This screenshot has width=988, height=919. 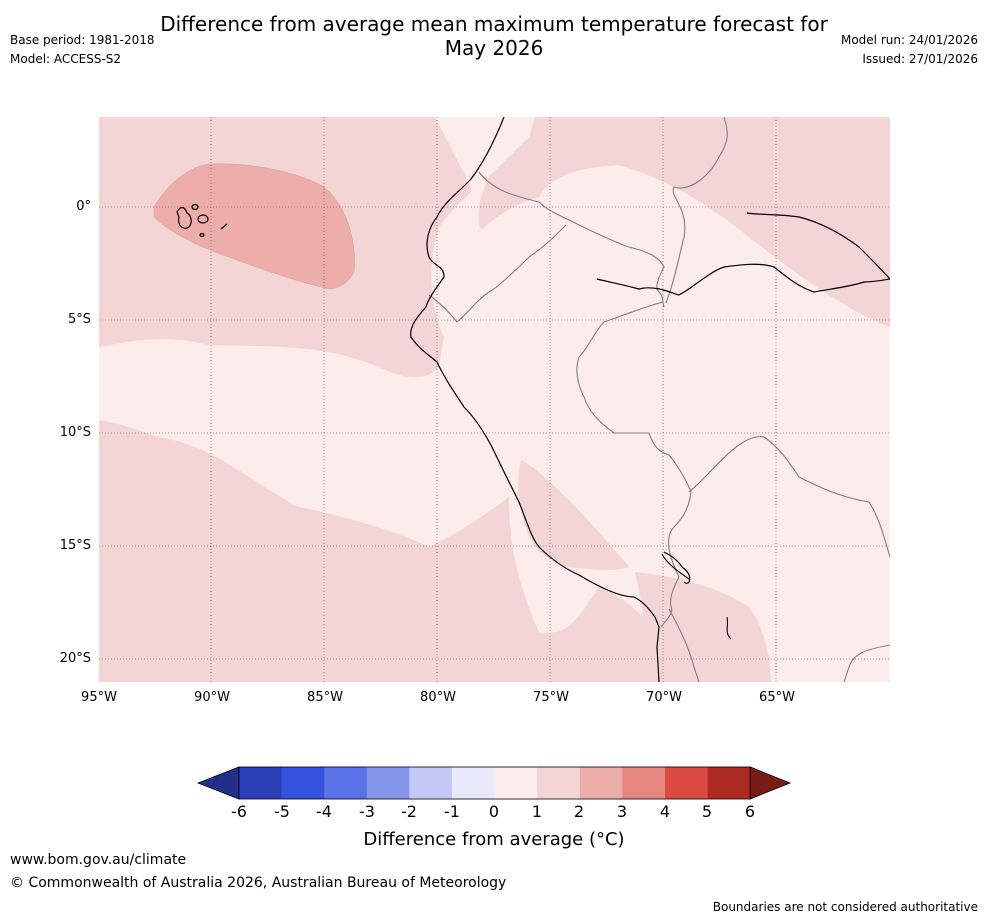 I want to click on shade-band-0-1-north, so click(x=485, y=176).